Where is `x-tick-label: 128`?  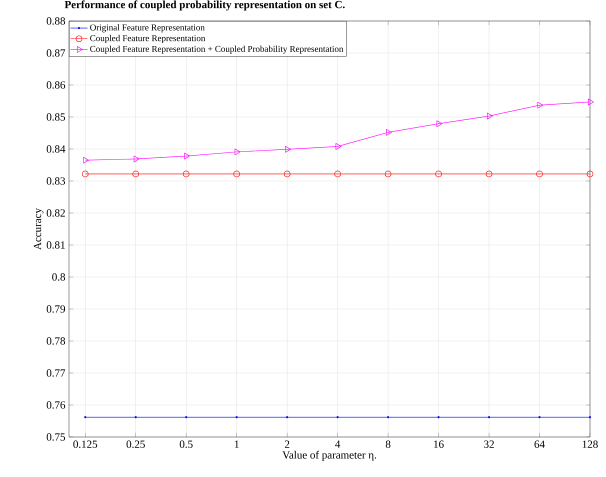
x-tick-label: 128 is located at coordinates (590, 444).